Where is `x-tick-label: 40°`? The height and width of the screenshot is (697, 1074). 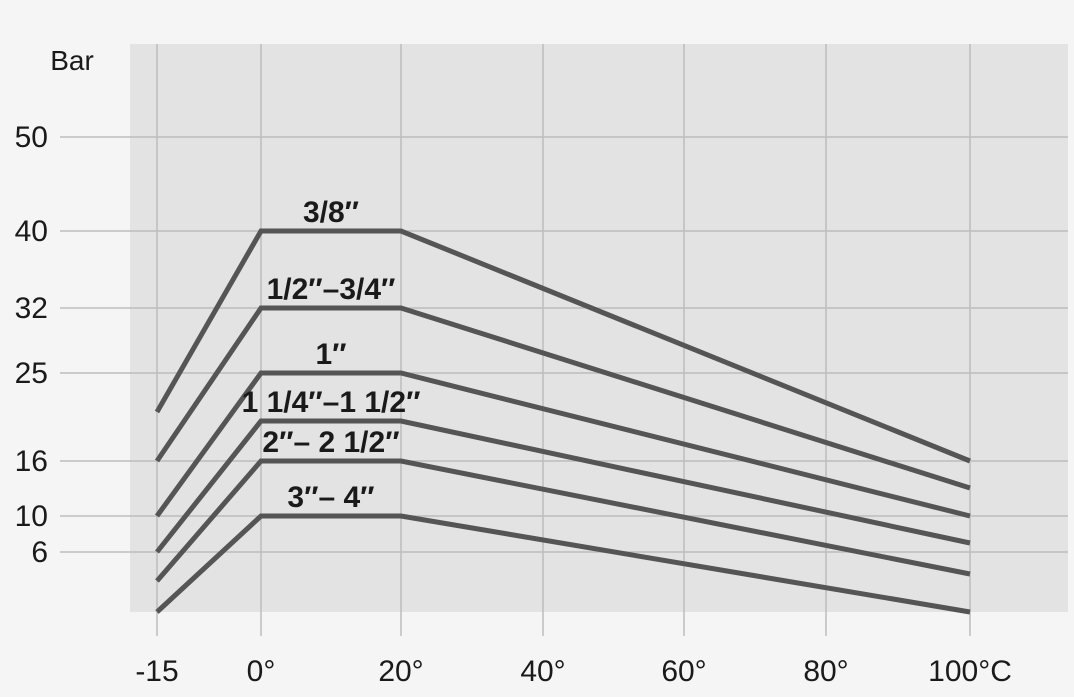 x-tick-label: 40° is located at coordinates (542, 671).